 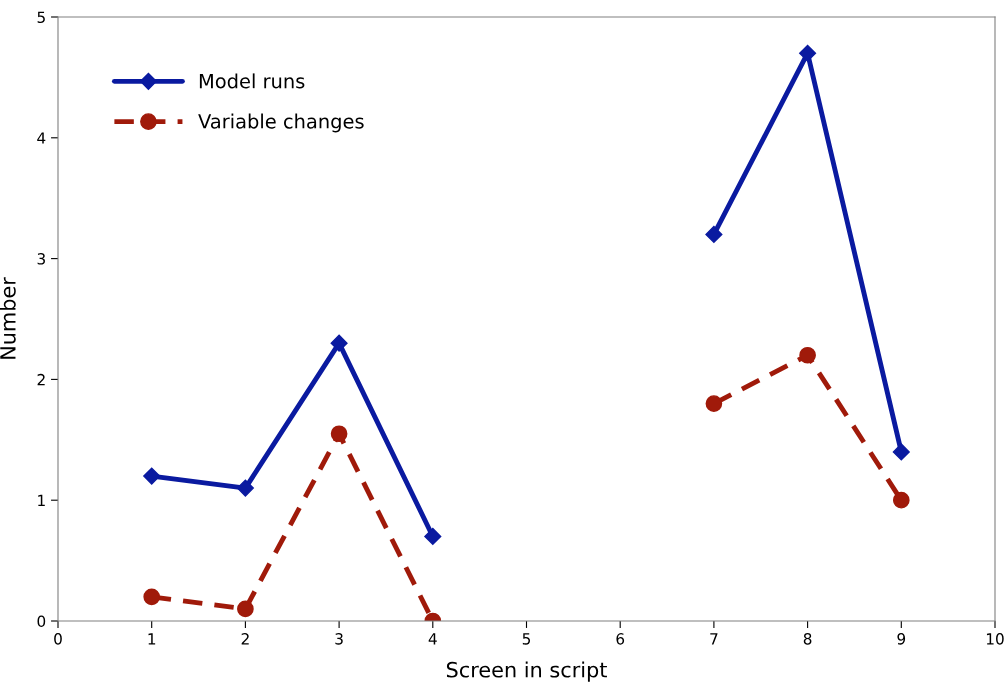 What do you see at coordinates (807, 639) in the screenshot?
I see `x-tick-label: 8` at bounding box center [807, 639].